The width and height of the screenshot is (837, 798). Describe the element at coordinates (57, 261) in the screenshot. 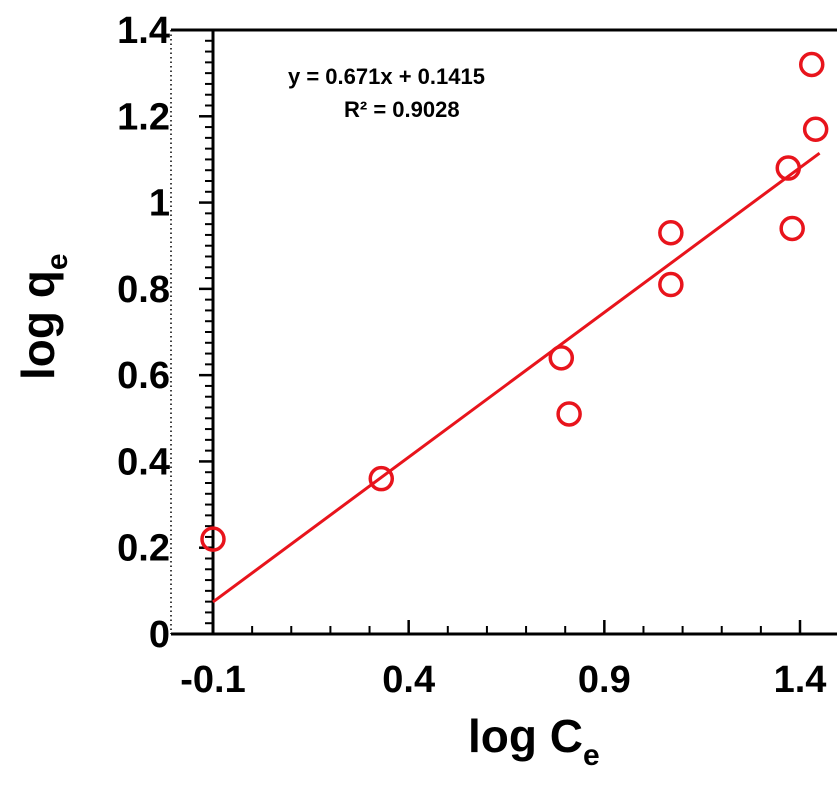

I see `y-axis-title-subscript: e` at that location.